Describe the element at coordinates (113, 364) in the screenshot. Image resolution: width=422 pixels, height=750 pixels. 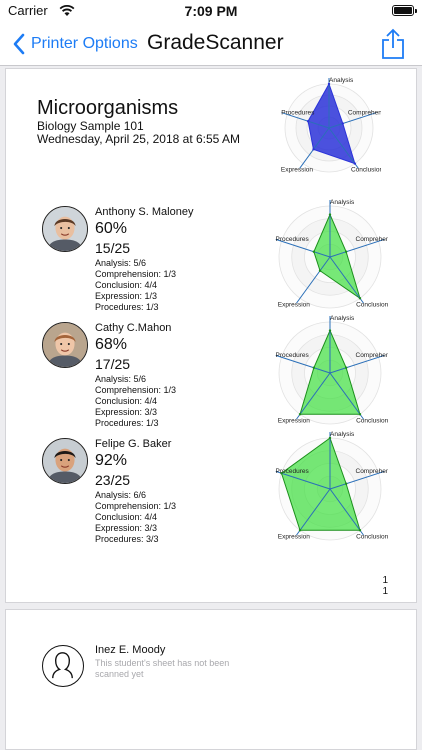
I see `student-score: 17/25` at that location.